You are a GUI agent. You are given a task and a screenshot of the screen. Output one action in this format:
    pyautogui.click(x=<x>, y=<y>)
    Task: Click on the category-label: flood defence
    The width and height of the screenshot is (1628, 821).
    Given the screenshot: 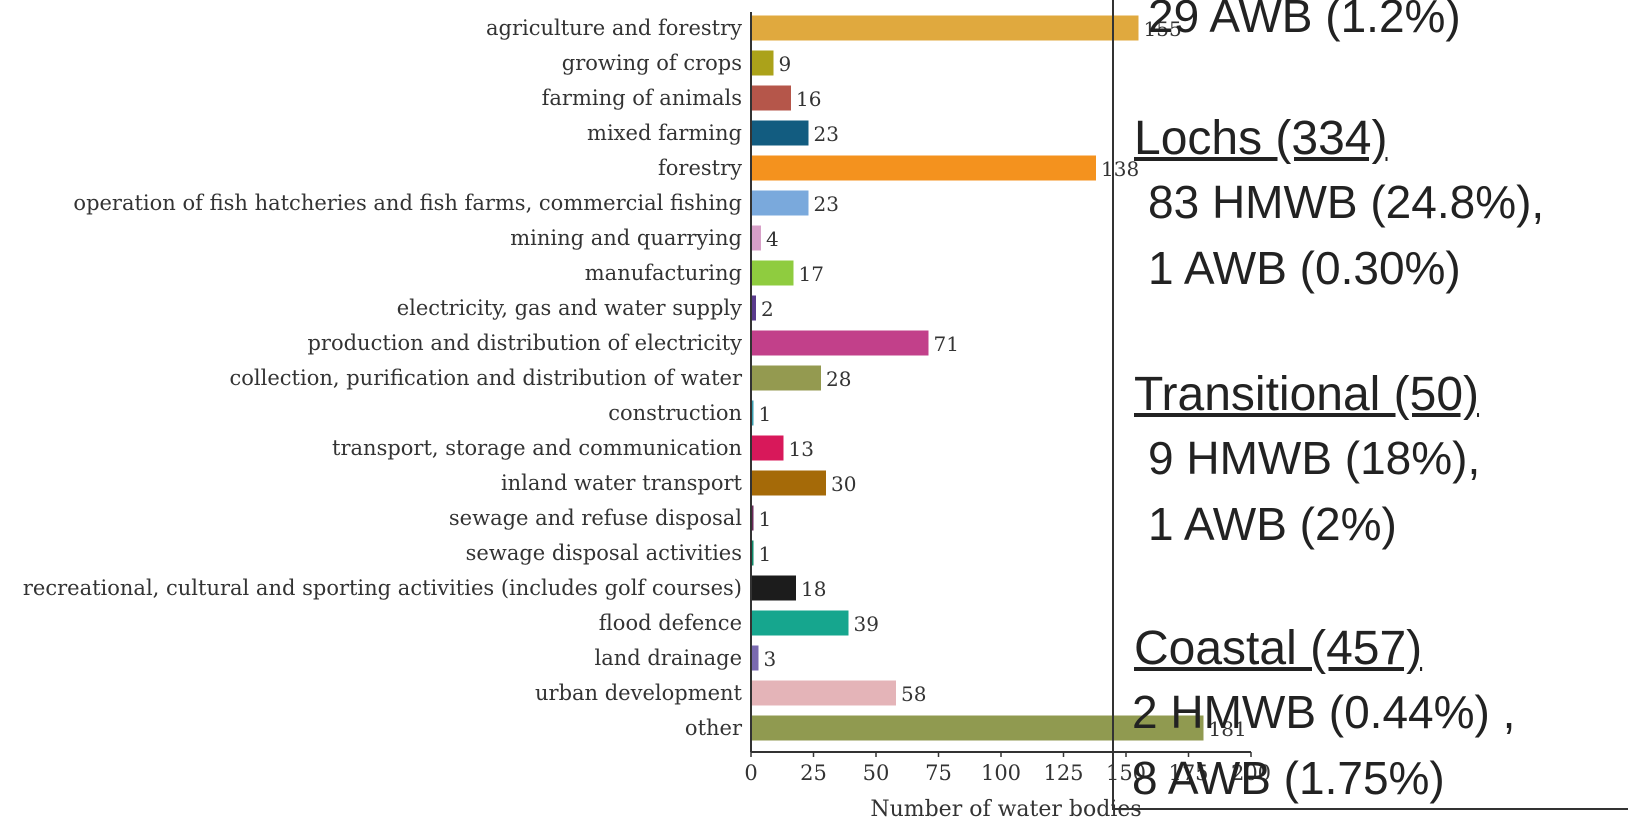 What is the action you would take?
    pyautogui.click(x=670, y=623)
    